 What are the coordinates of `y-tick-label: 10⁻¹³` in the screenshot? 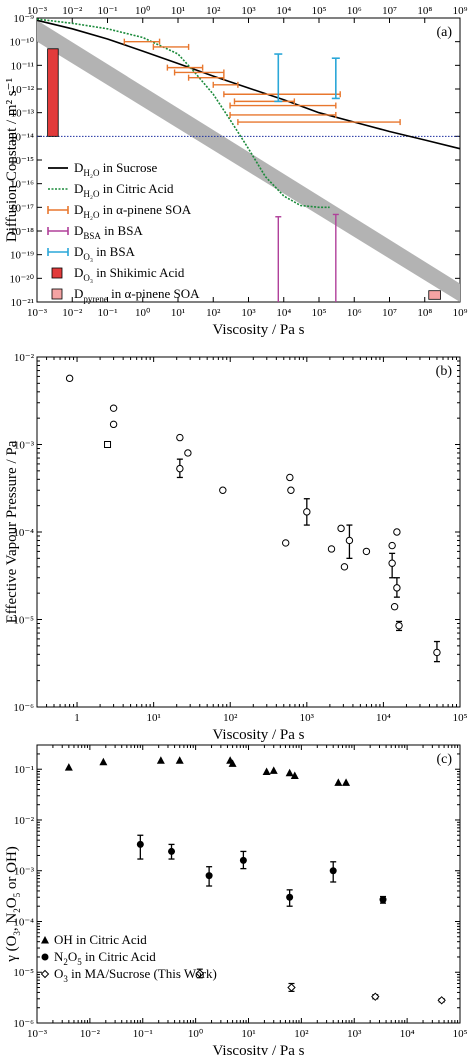 It's located at (23, 114).